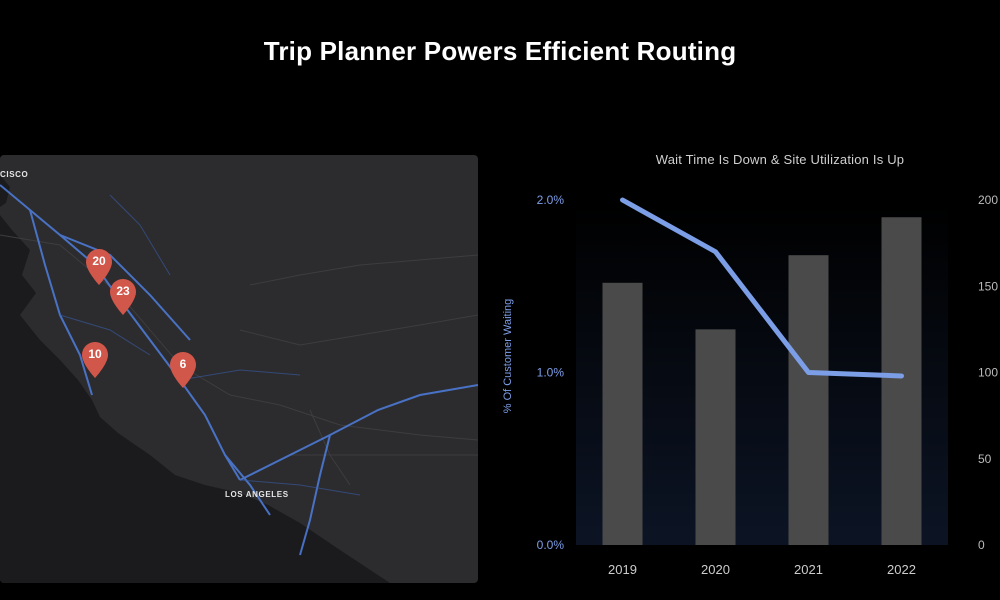 The width and height of the screenshot is (1000, 600). What do you see at coordinates (14, 174) in the screenshot?
I see `map-label-san-francisco: CISCO` at bounding box center [14, 174].